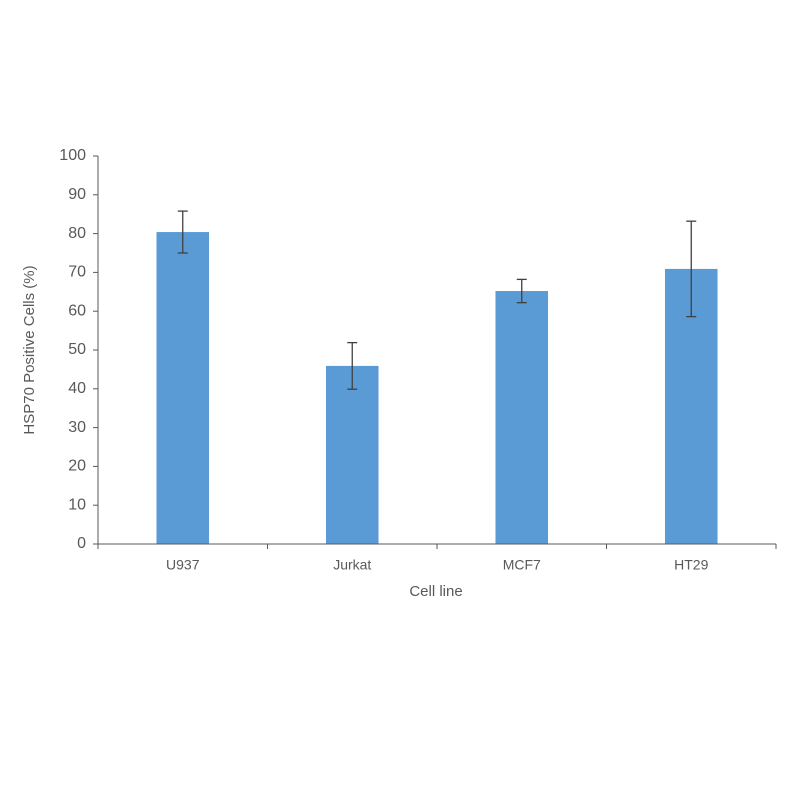  Describe the element at coordinates (77, 504) in the screenshot. I see `y-tick-label: 10` at that location.